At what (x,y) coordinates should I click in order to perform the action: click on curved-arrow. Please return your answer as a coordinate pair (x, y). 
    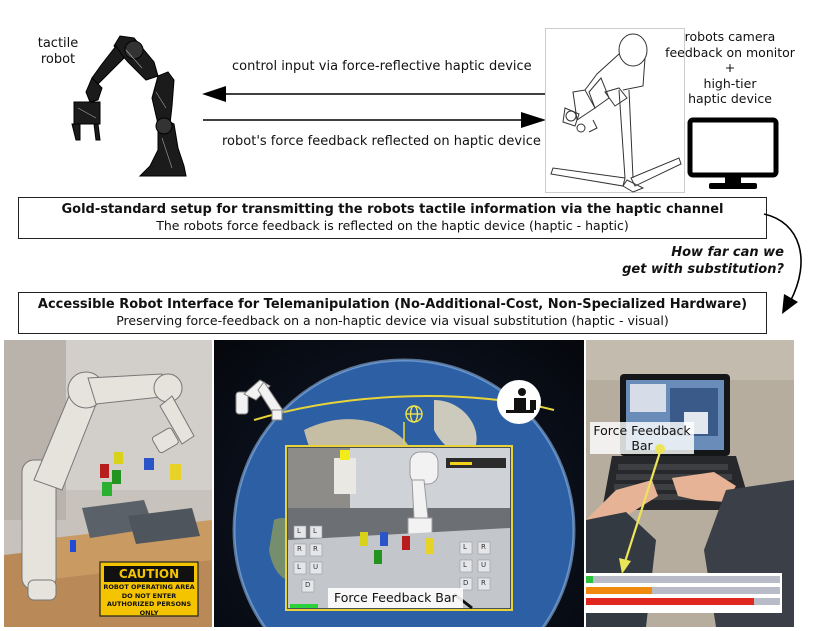
    Looking at the image, I should click on (782, 263).